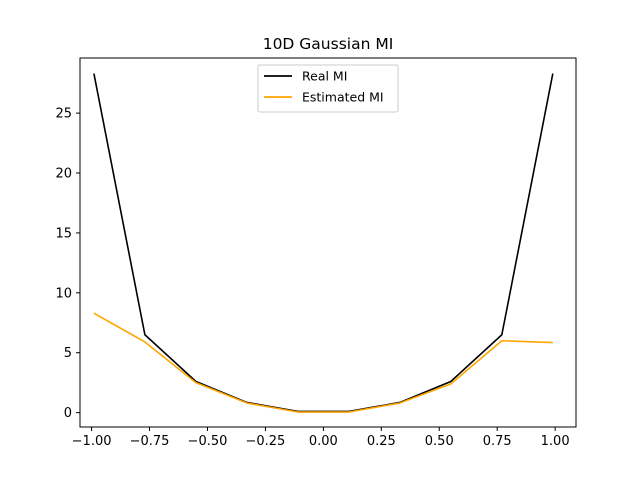 The height and width of the screenshot is (480, 640). What do you see at coordinates (63, 174) in the screenshot?
I see `y-tick-label: 20` at bounding box center [63, 174].